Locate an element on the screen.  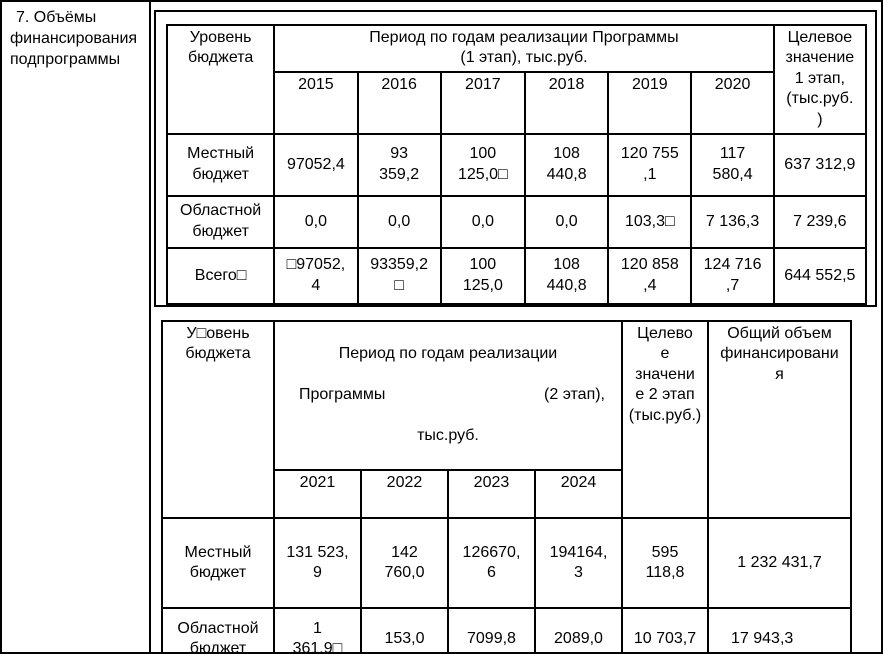
period-line1: Период по годам реализации is located at coordinates (448, 354).